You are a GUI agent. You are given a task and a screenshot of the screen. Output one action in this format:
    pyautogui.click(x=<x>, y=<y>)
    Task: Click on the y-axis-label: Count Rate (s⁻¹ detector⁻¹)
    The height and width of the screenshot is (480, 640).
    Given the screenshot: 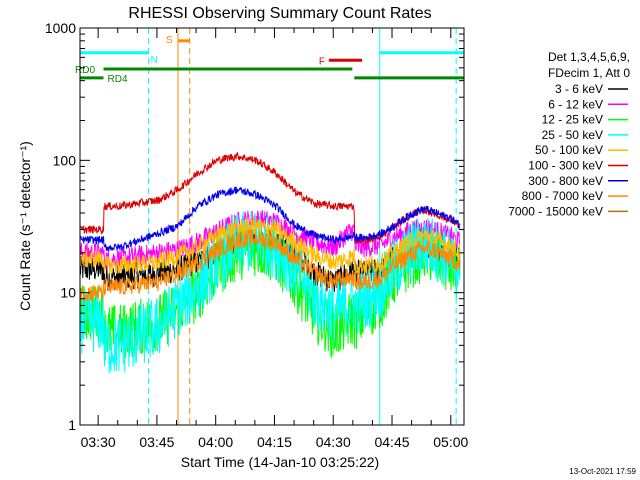 What is the action you would take?
    pyautogui.click(x=25, y=226)
    